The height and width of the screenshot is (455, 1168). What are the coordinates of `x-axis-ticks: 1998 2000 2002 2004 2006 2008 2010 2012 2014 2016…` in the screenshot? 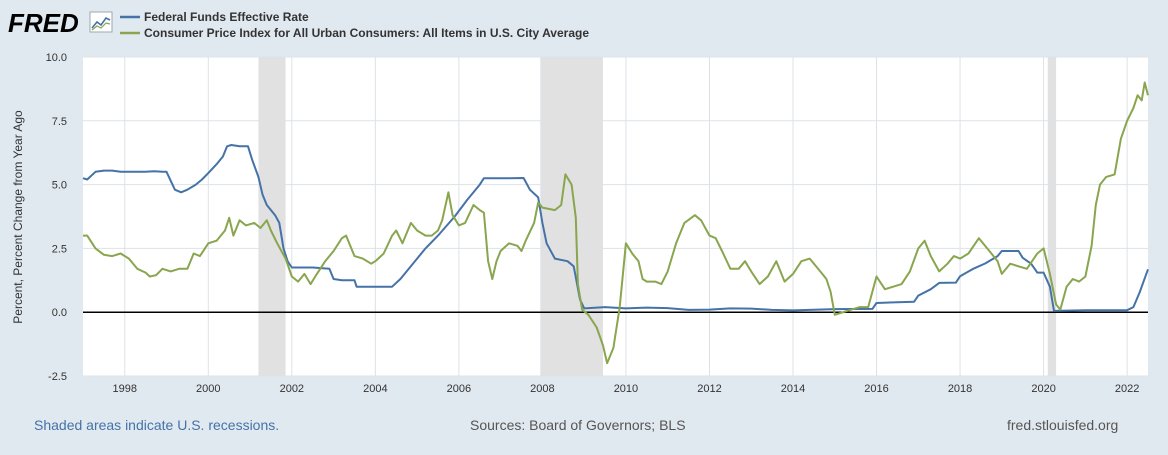 It's located at (626, 389).